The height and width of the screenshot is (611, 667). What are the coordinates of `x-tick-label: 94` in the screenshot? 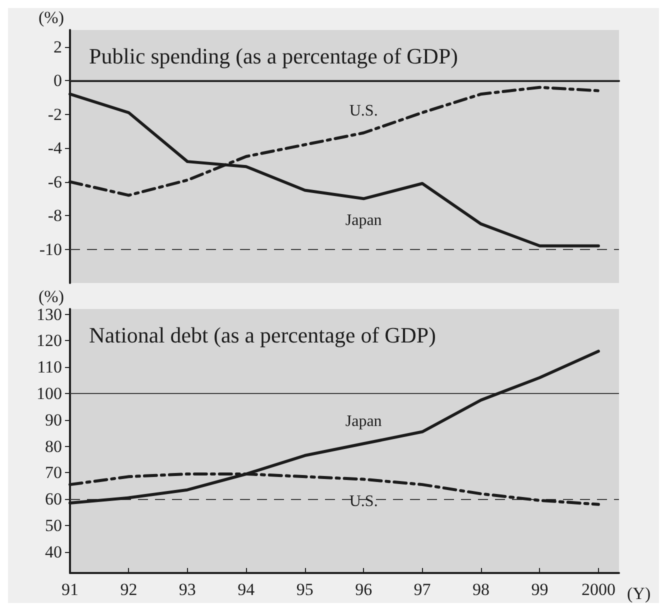 It's located at (247, 589).